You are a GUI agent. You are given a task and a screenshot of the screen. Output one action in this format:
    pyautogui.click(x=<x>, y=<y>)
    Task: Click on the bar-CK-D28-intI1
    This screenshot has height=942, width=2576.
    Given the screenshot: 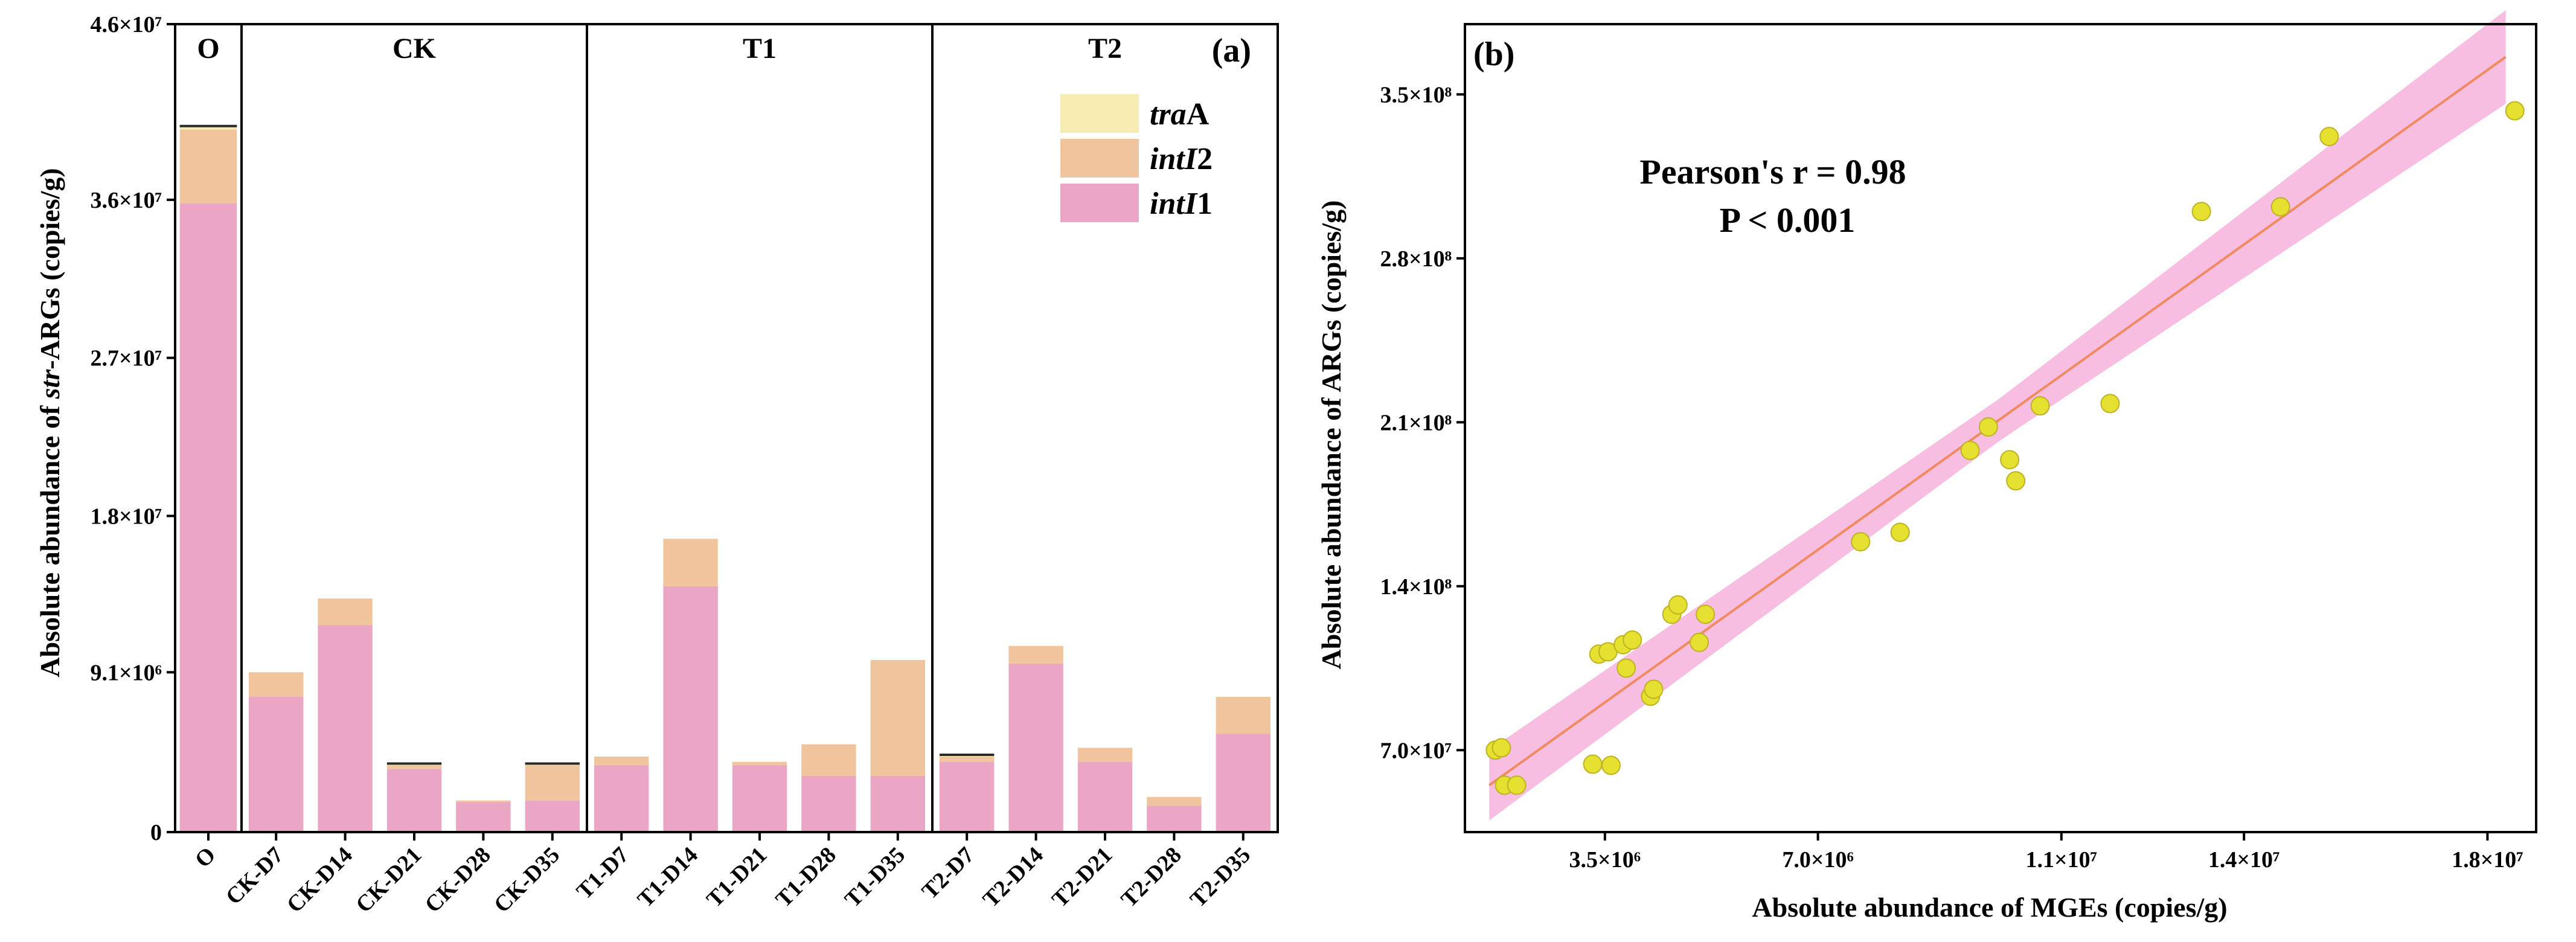 What is the action you would take?
    pyautogui.click(x=483, y=817)
    